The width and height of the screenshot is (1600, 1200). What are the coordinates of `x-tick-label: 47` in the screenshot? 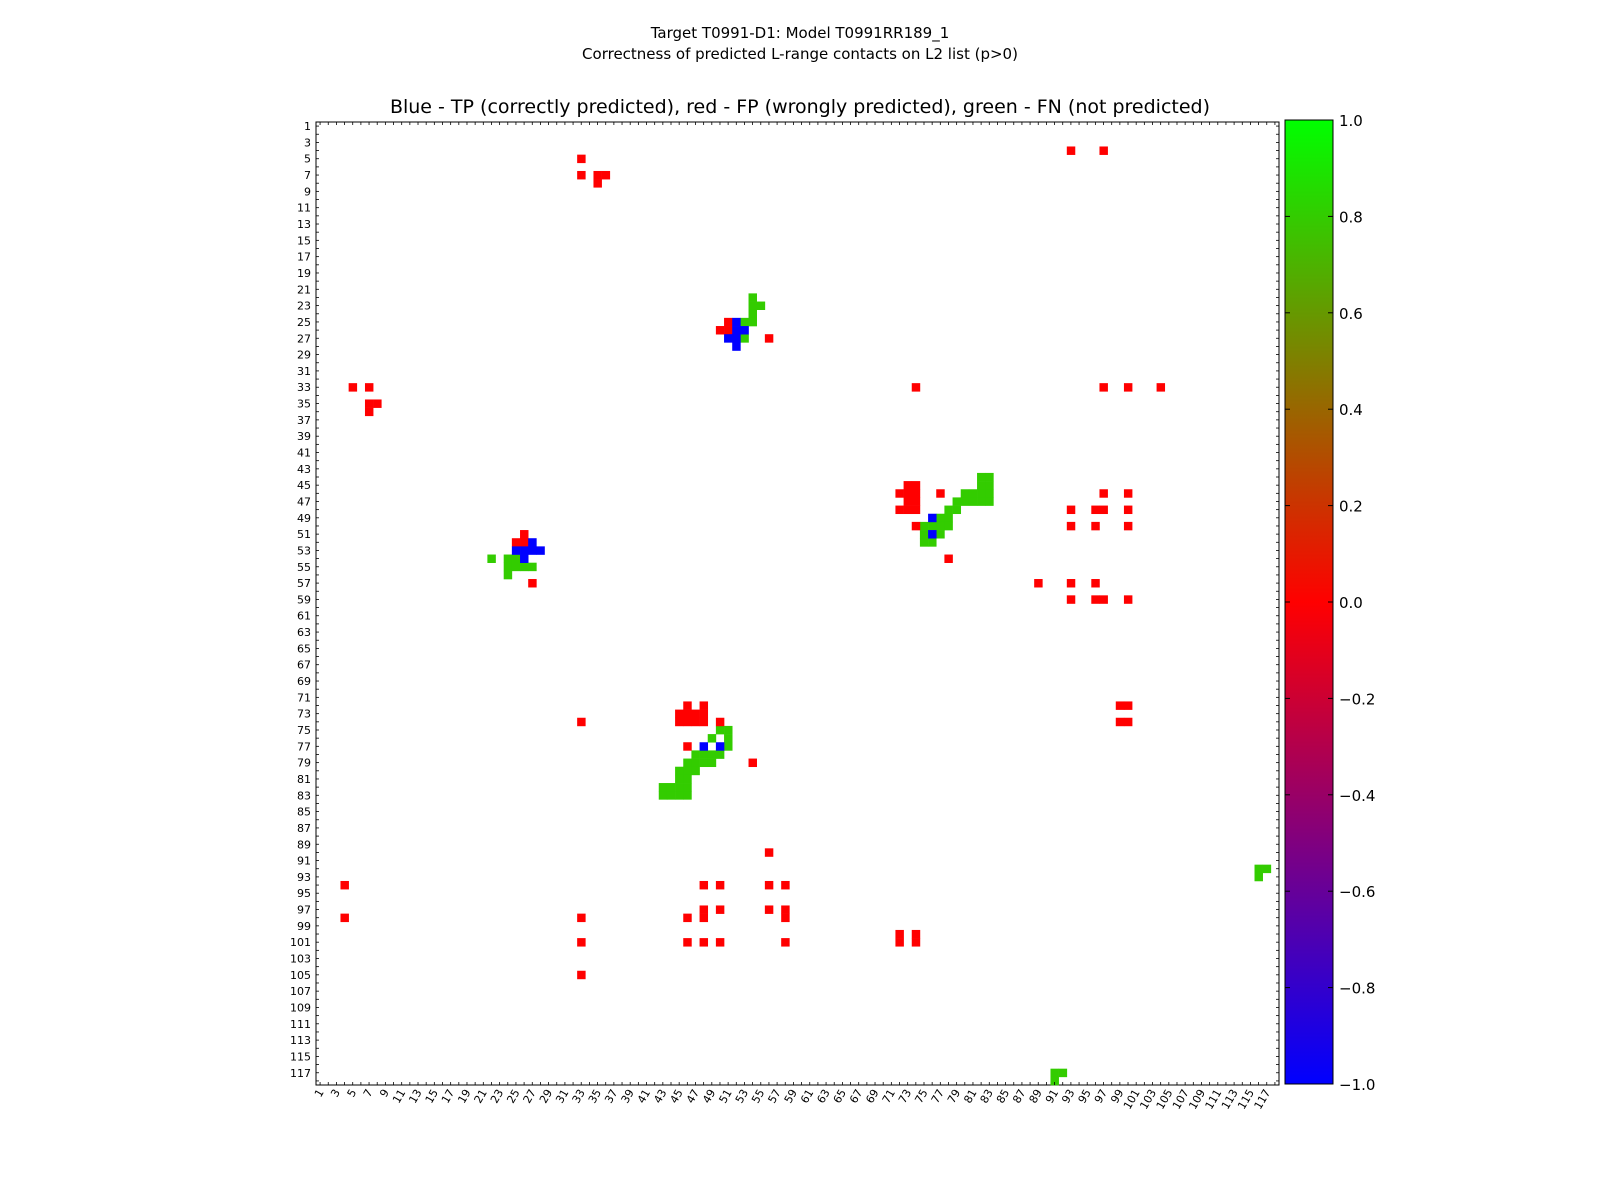 It's located at (693, 1096).